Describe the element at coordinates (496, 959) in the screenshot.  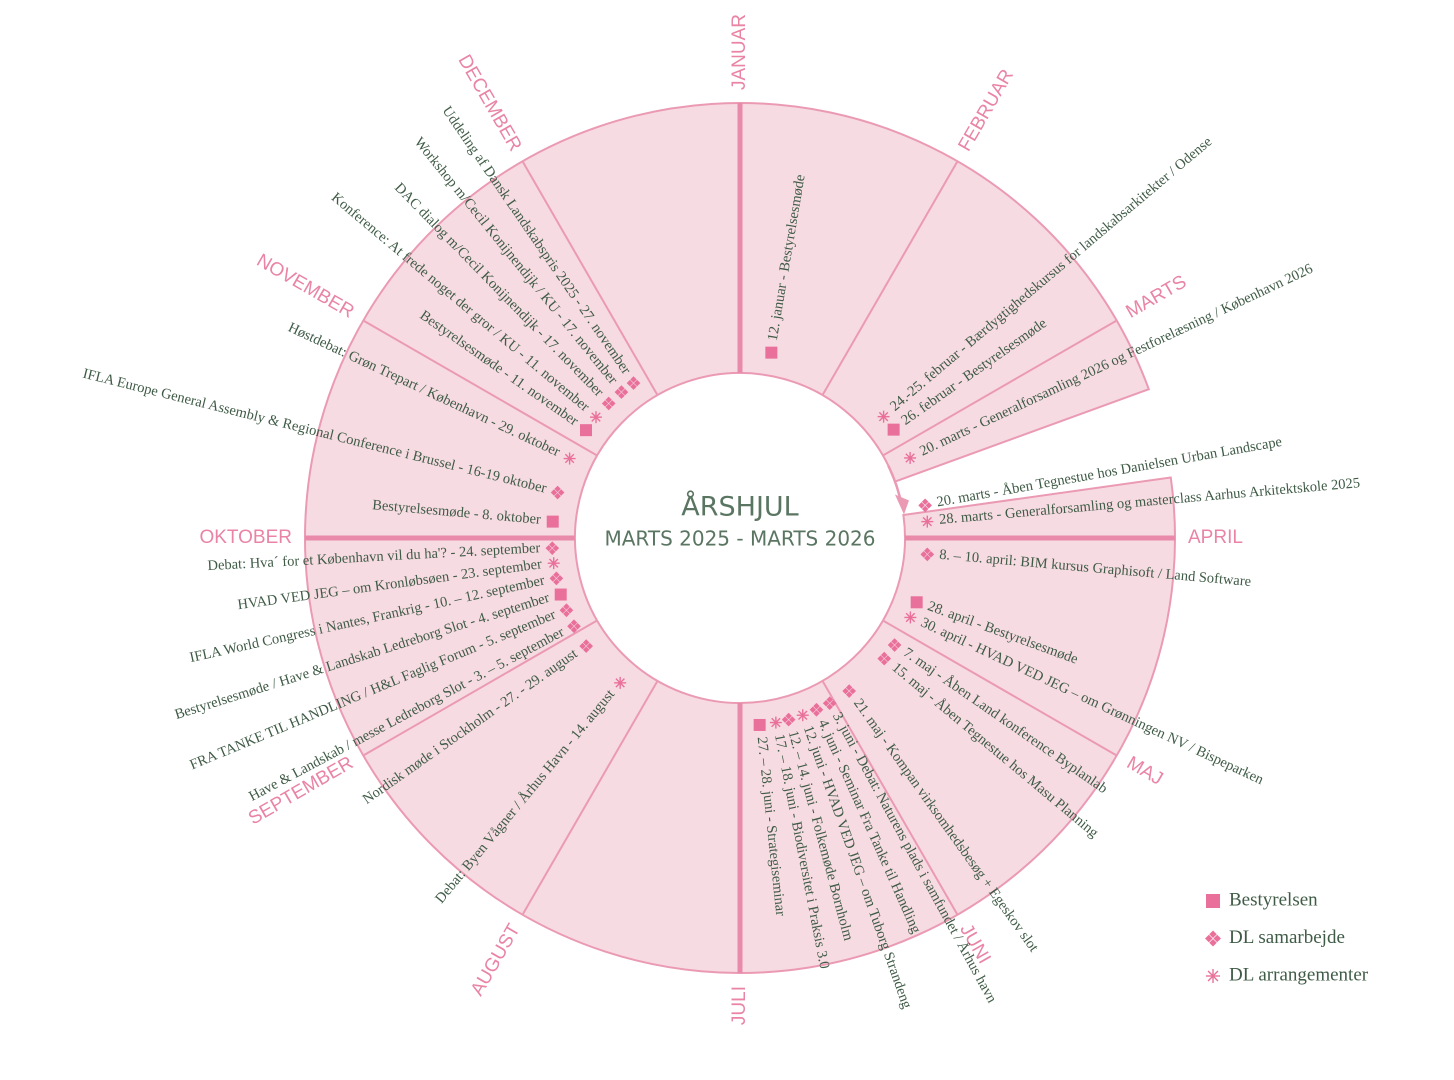
I see `month-label: AUGUST` at that location.